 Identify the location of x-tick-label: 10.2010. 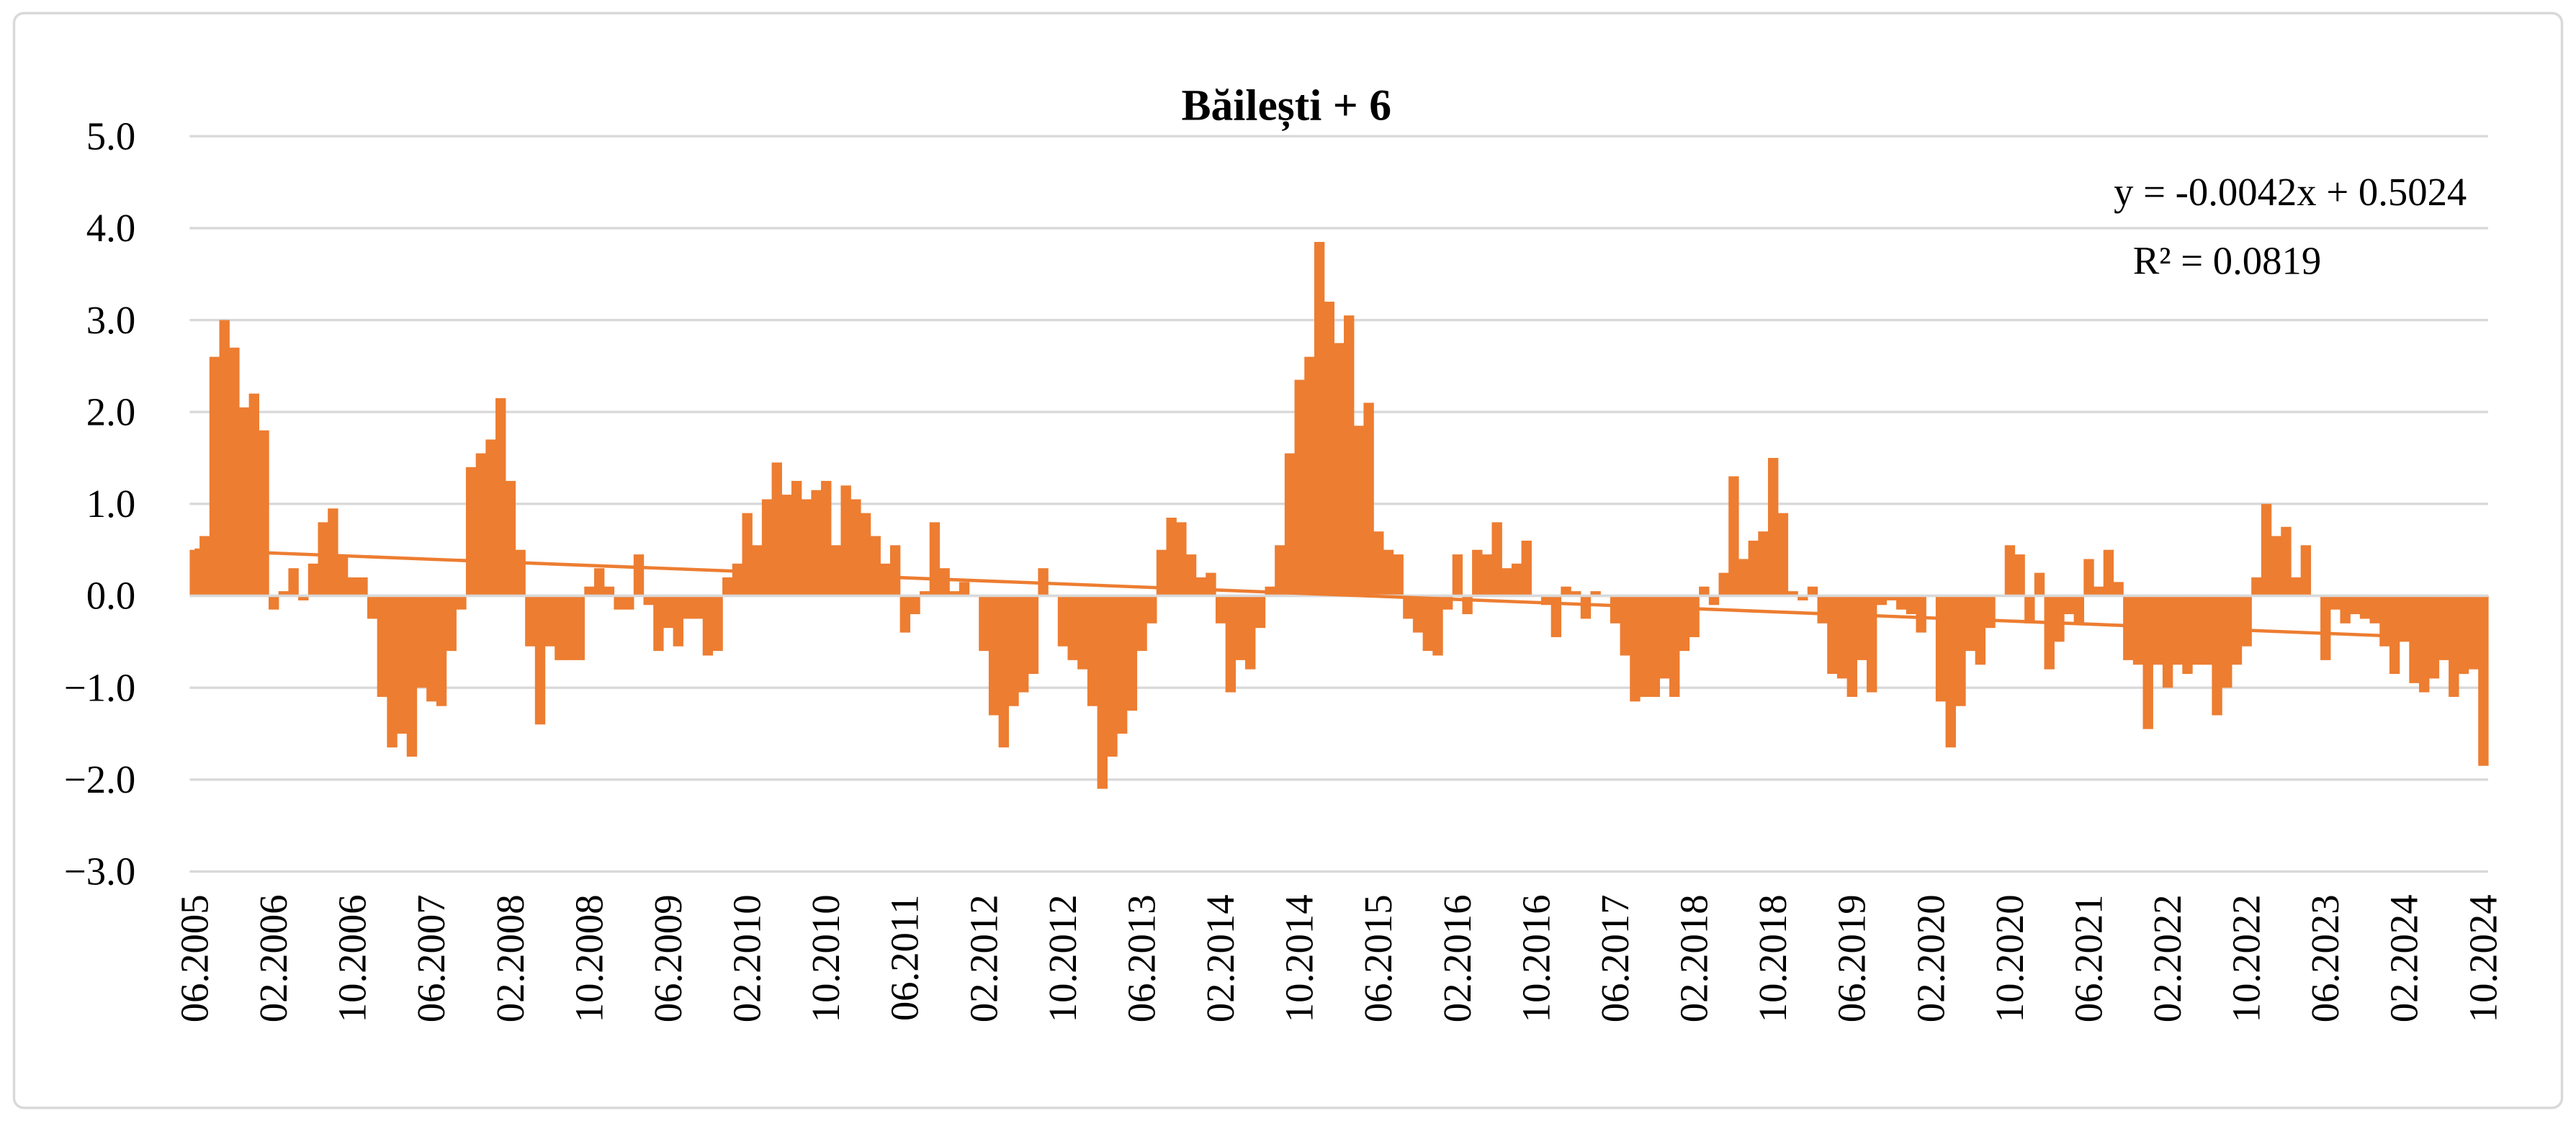
(826, 958).